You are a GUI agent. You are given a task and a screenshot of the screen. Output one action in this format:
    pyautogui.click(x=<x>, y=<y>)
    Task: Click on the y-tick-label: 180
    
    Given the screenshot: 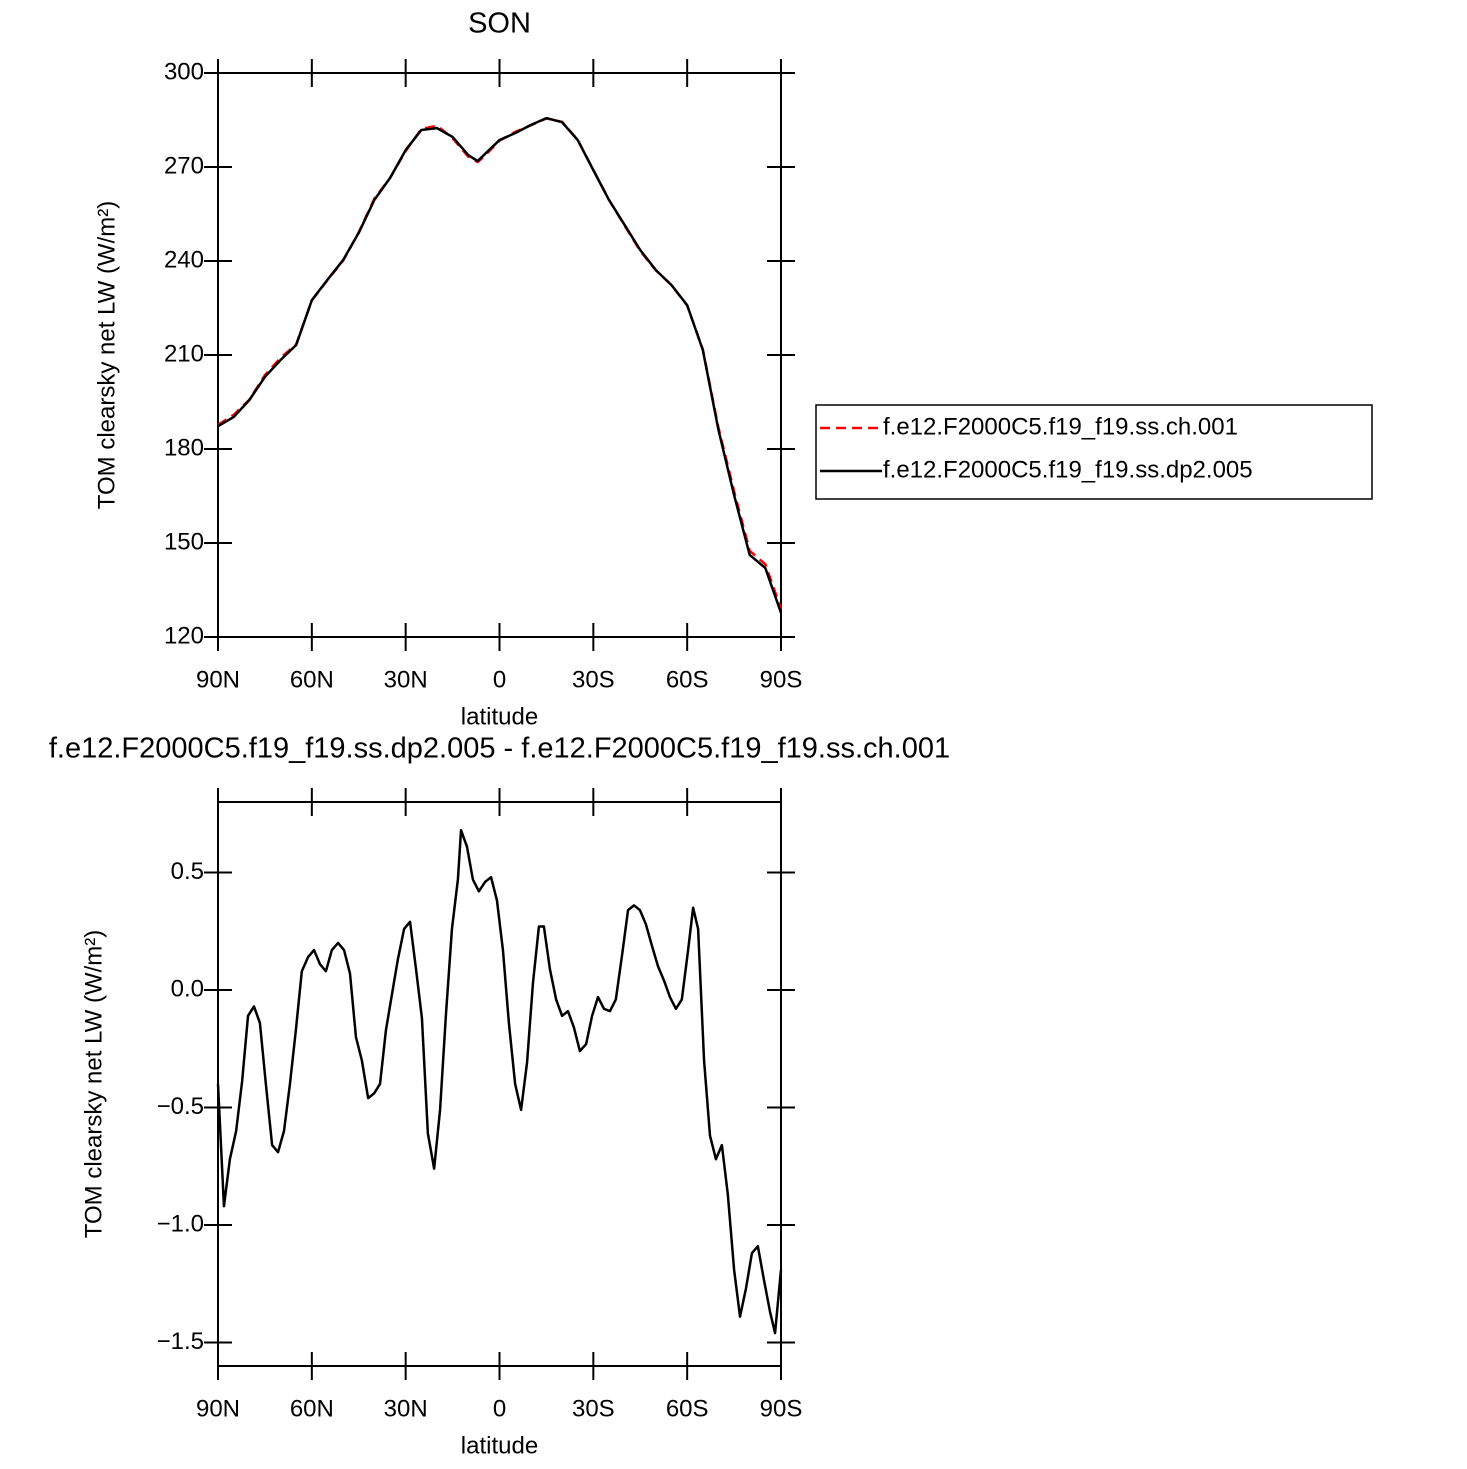 What is the action you would take?
    pyautogui.click(x=184, y=447)
    